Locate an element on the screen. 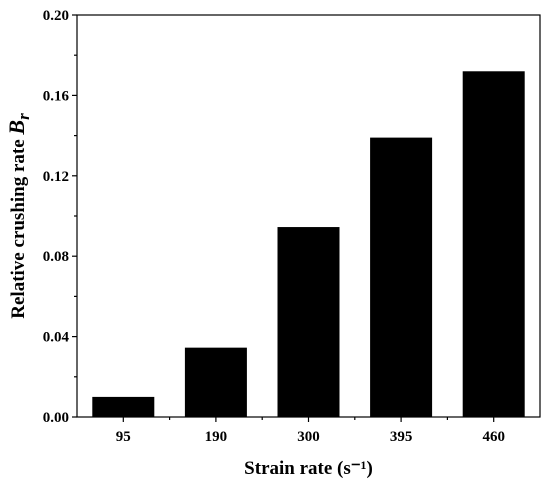 The image size is (550, 485). y-tick-label: 0.16 is located at coordinates (56, 96).